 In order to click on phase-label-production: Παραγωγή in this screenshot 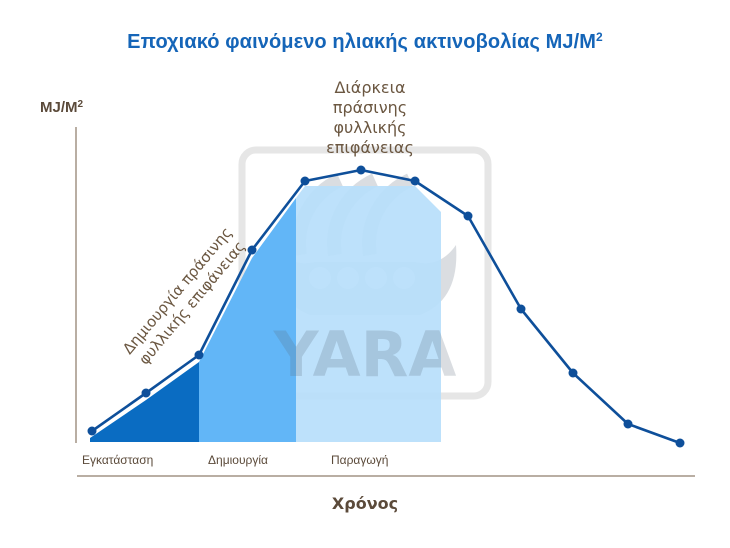, I will do `click(360, 460)`.